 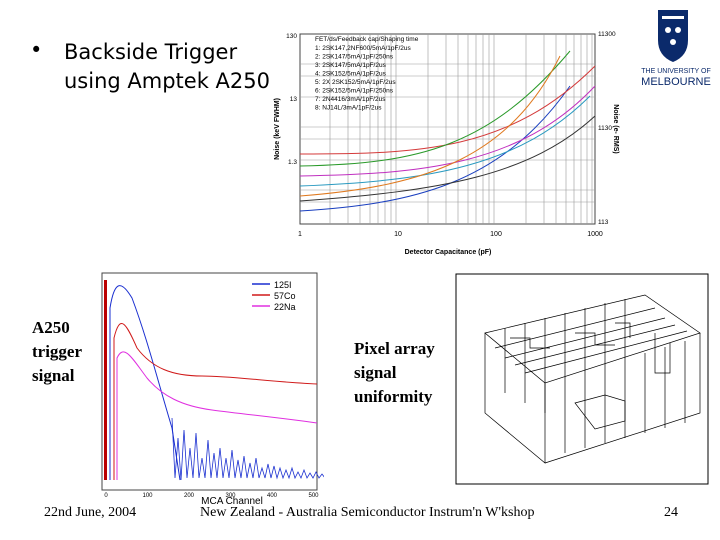 I want to click on x-ticks: 0 100 200 300 400 500, so click(x=211, y=496).